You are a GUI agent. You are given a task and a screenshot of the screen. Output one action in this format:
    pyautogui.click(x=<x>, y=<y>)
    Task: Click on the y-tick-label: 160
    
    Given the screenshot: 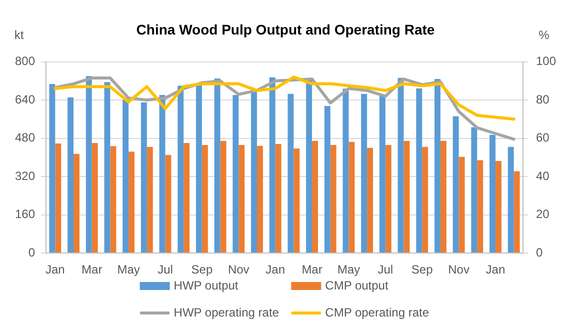 What is the action you would take?
    pyautogui.click(x=25, y=214)
    